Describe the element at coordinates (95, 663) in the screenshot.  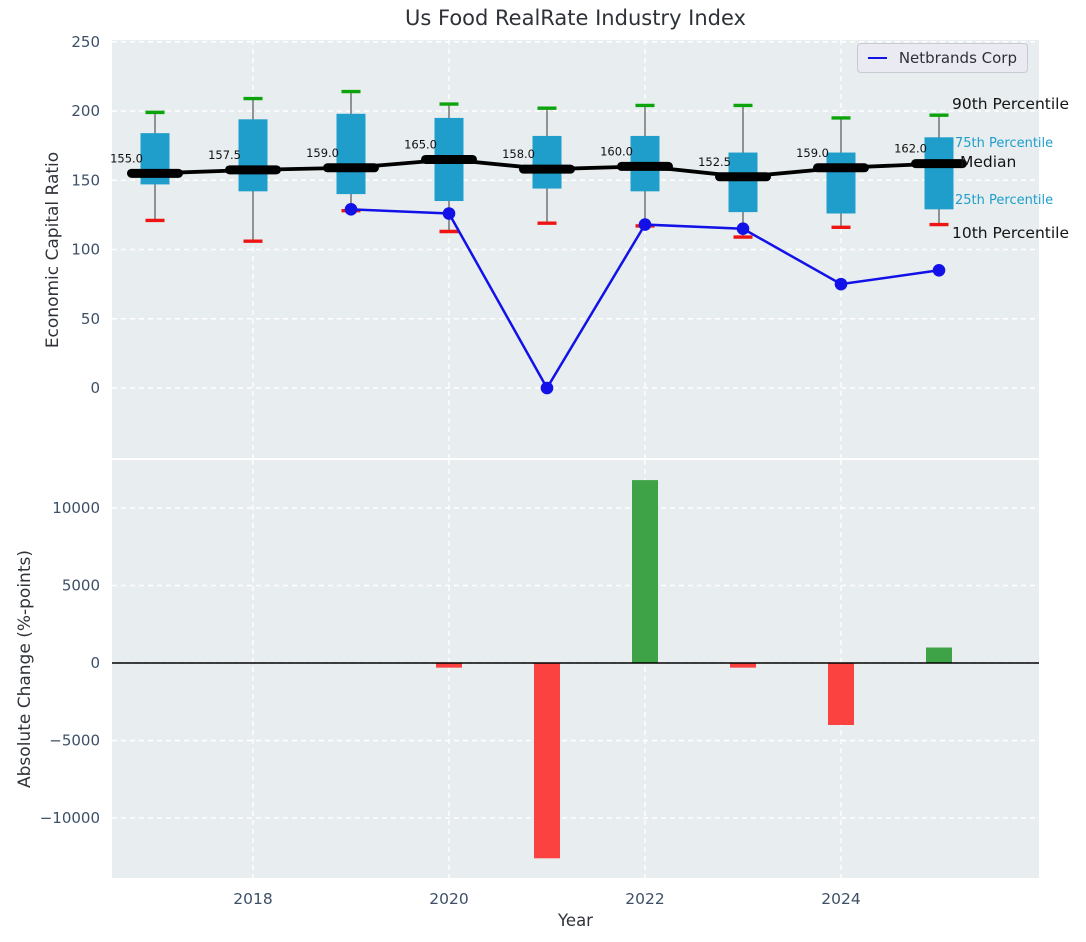
I see `bottom-y-tick-label: 0` at that location.